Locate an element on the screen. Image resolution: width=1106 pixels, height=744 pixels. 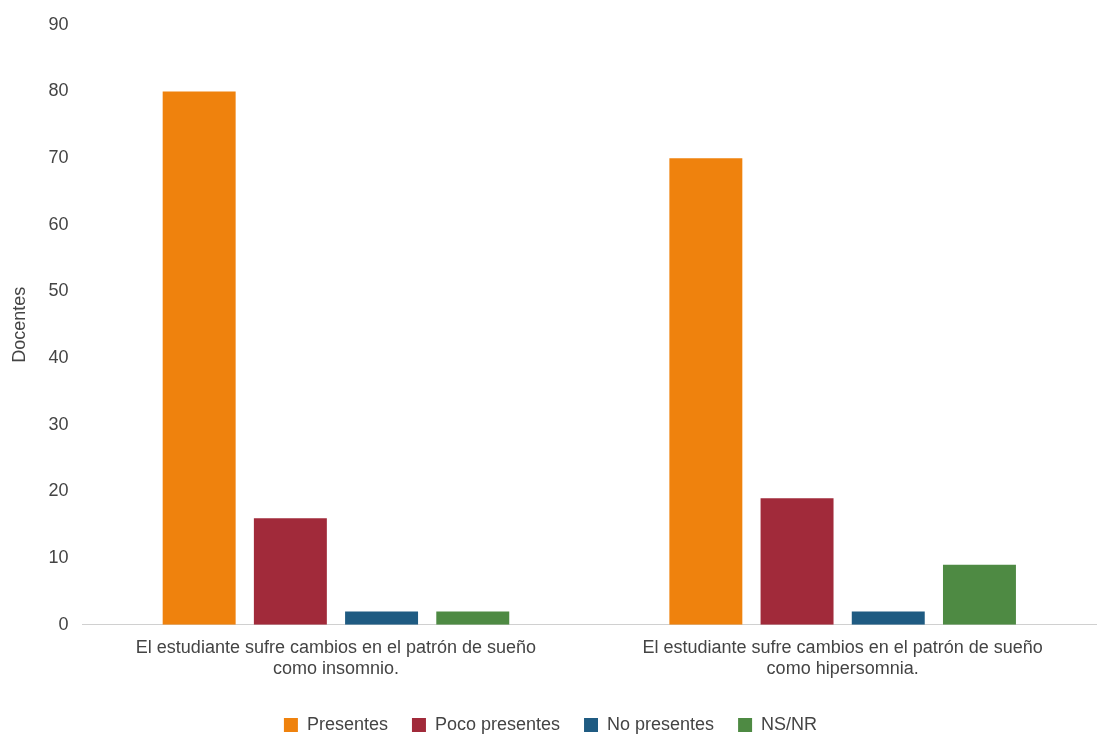
y-axis-title: Docentes is located at coordinates (18, 324).